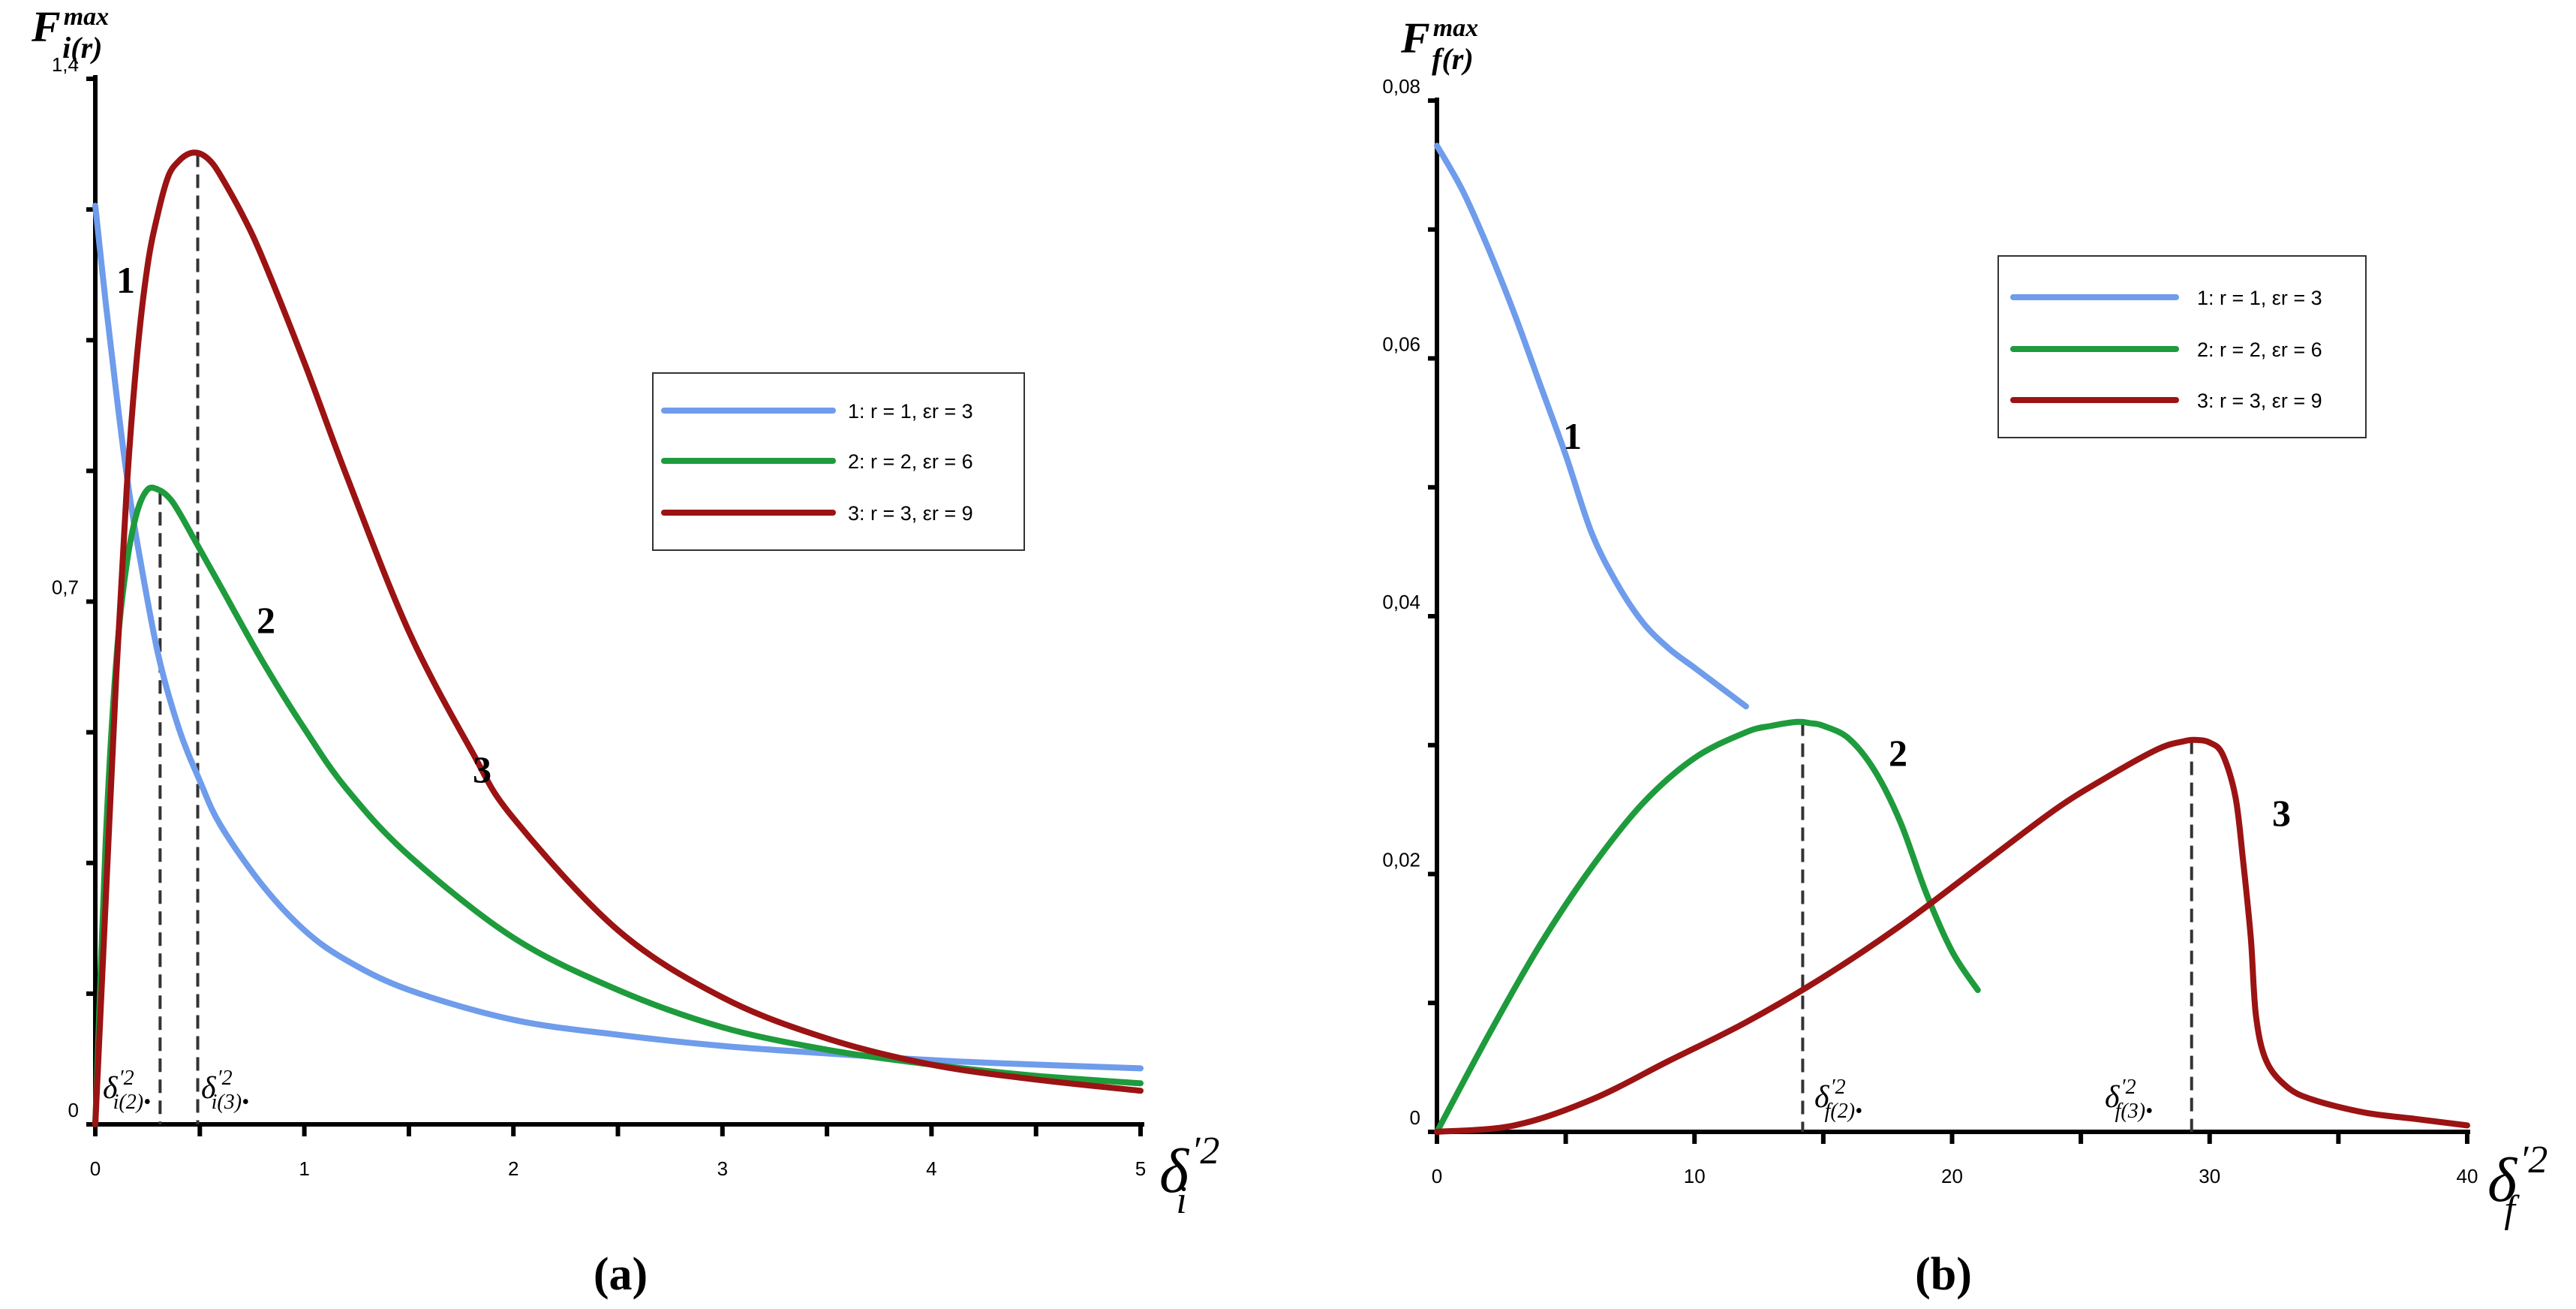 The width and height of the screenshot is (2576, 1309). Describe the element at coordinates (132, 1102) in the screenshot. I see `marker-sub: i(2)•` at that location.